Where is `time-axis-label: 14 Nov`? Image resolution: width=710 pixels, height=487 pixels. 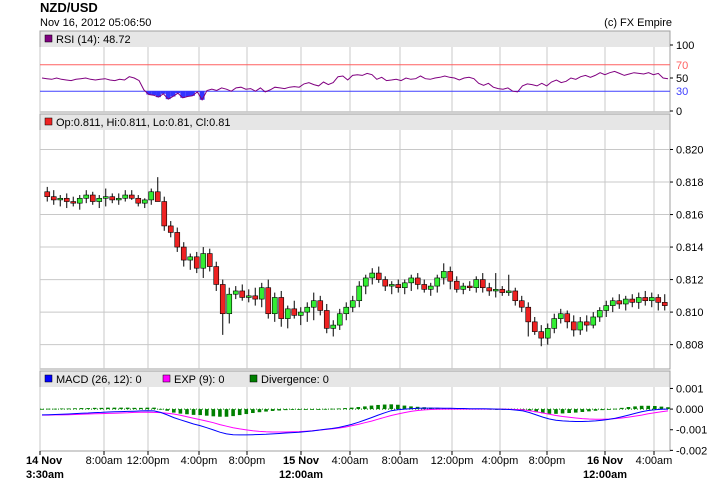 time-axis-label: 14 Nov is located at coordinates (44, 461).